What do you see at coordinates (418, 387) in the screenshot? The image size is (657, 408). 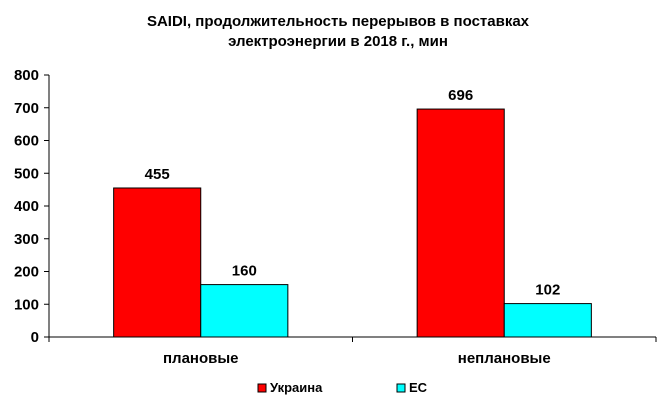 I see `legend-label: ЕС` at bounding box center [418, 387].